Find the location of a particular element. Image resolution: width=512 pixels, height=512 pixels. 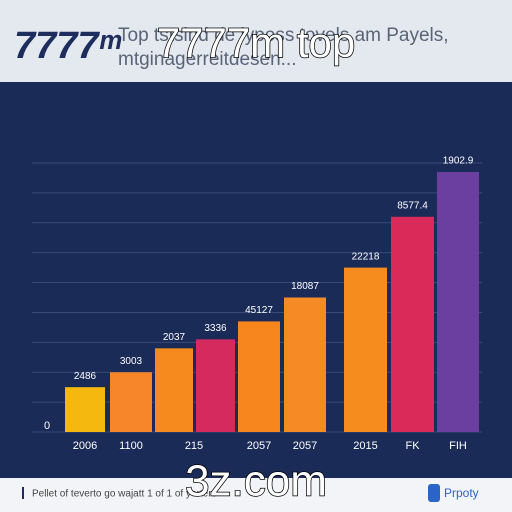

footer-bar is located at coordinates (23, 493).